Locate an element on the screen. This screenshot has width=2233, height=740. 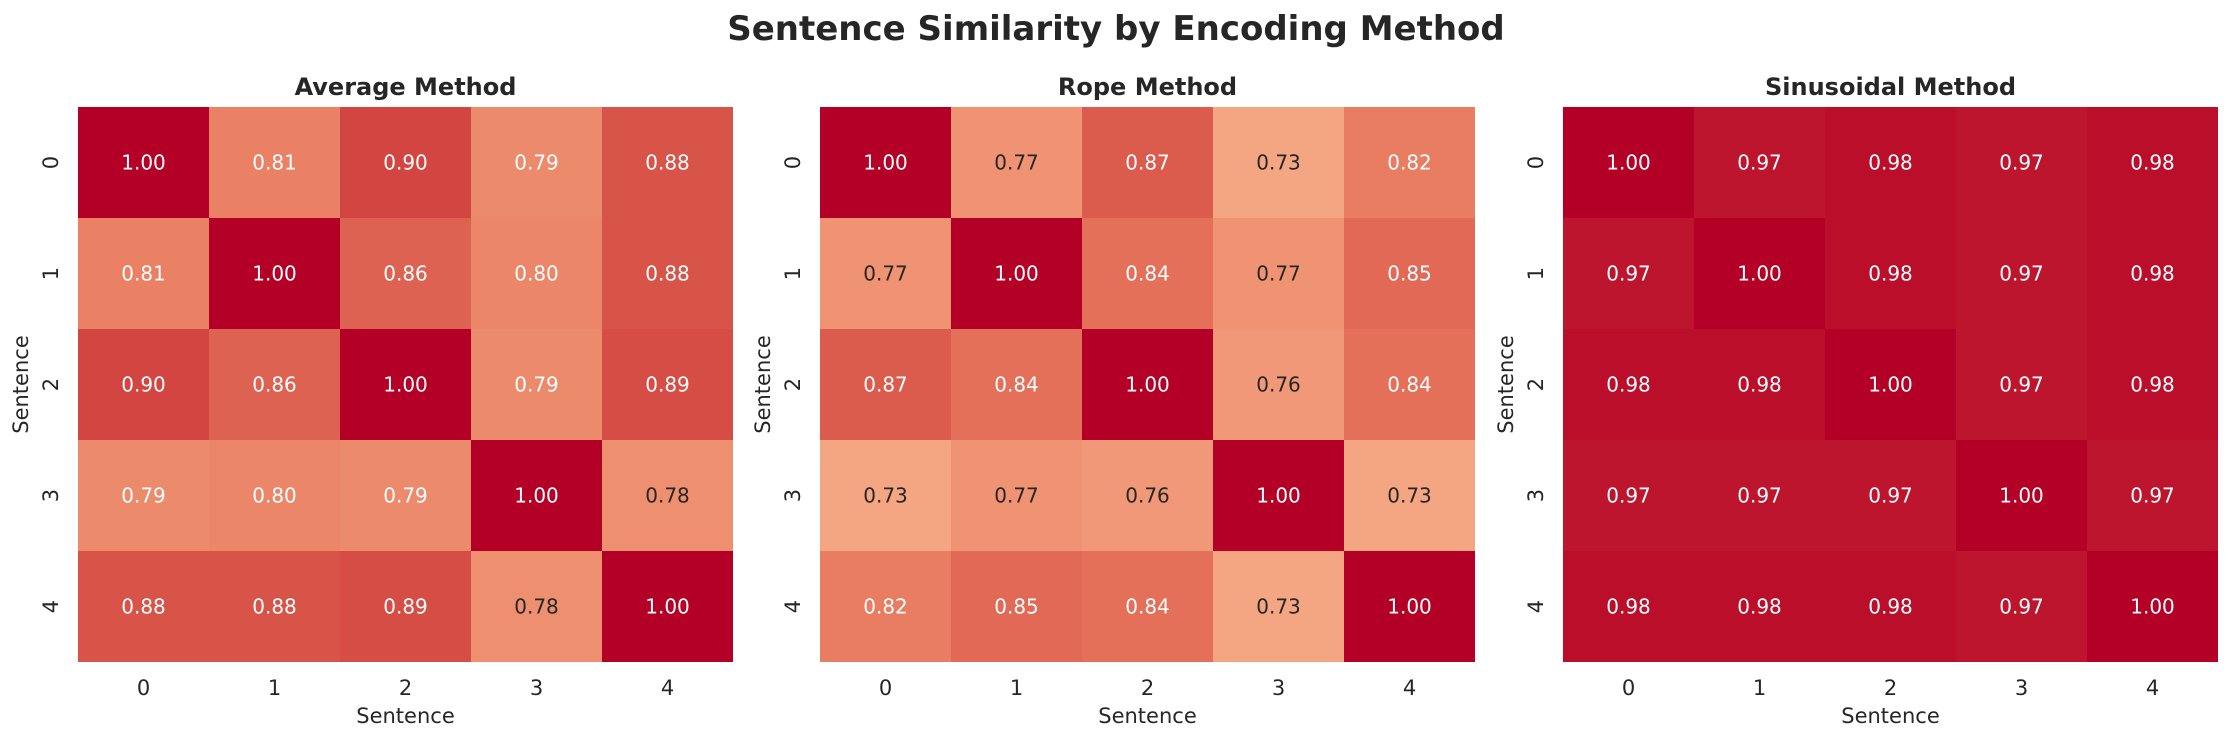
cell-value-label: 0.80 is located at coordinates (536, 274).